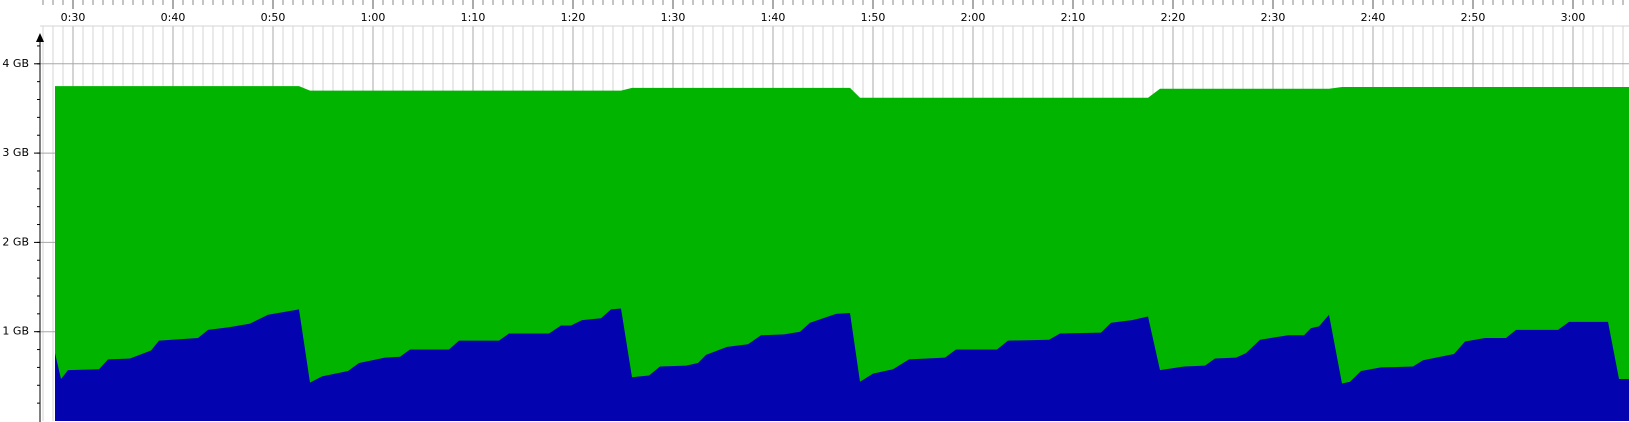  Describe the element at coordinates (73, 17) in the screenshot. I see `x-tick-label: 0:30` at that location.